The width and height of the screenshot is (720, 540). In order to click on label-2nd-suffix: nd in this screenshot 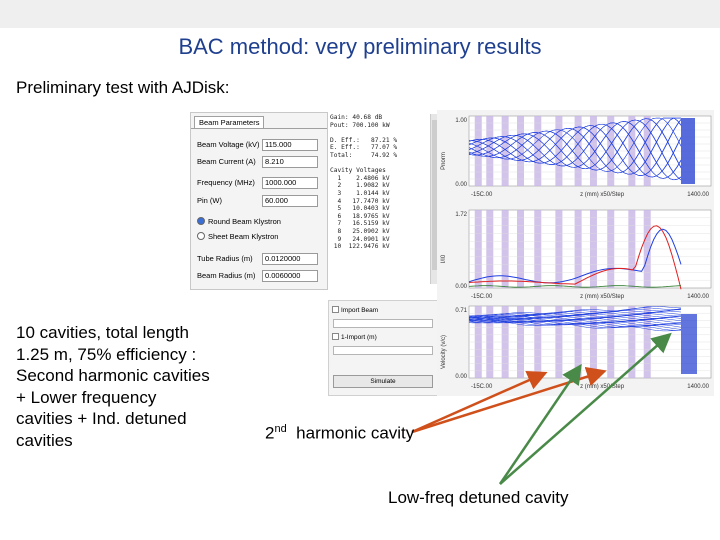, I will do `click(280, 429)`.